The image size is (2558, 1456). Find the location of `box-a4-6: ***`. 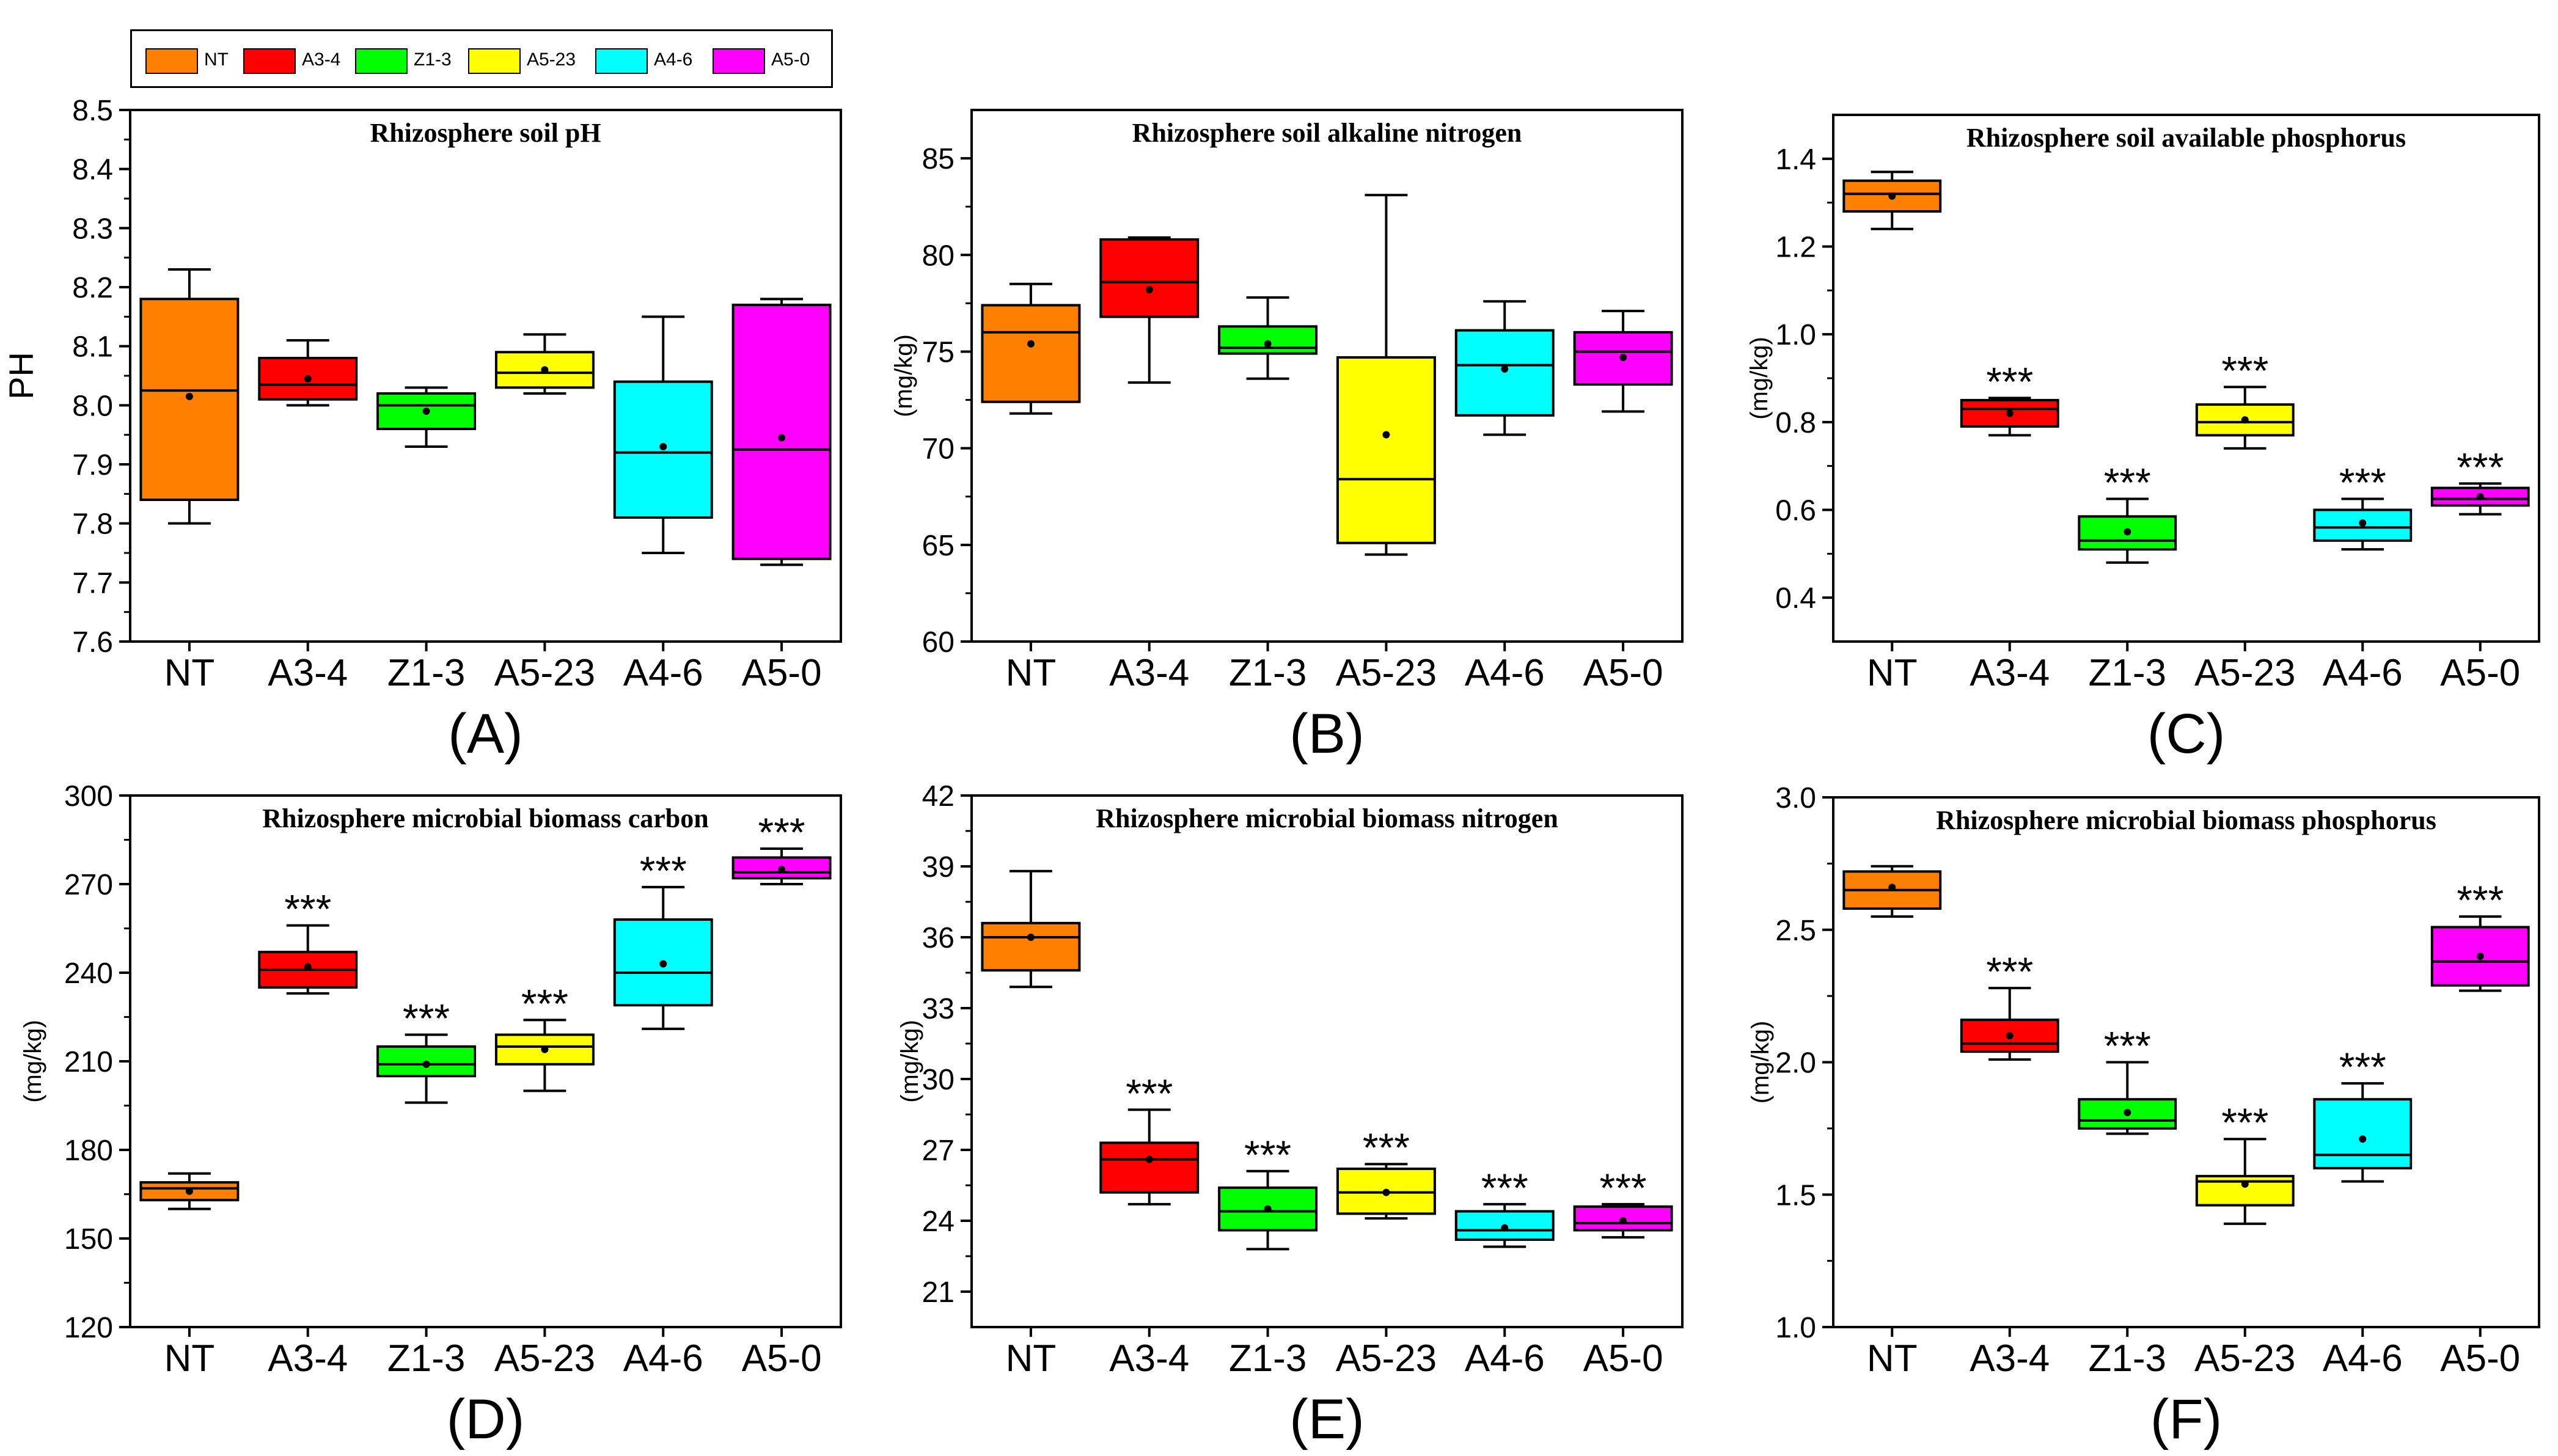

box-a4-6: *** is located at coordinates (2363, 505).